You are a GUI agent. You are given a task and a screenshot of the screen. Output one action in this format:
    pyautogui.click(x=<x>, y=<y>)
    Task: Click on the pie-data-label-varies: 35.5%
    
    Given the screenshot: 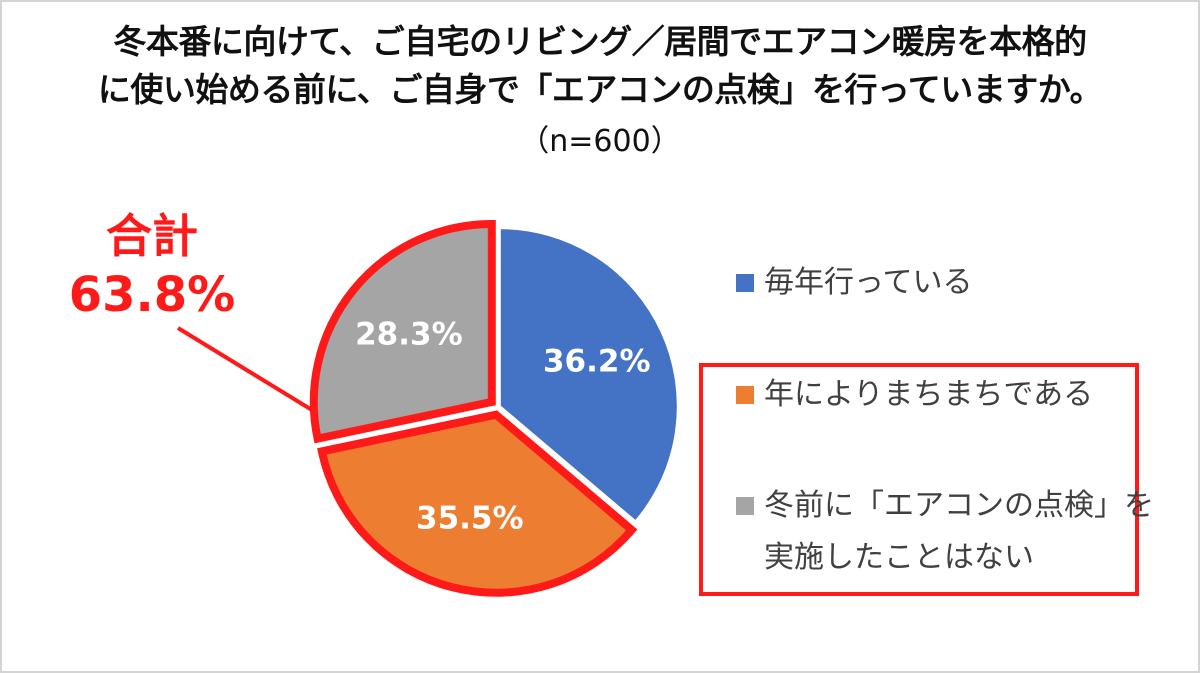 What is the action you would take?
    pyautogui.click(x=470, y=518)
    